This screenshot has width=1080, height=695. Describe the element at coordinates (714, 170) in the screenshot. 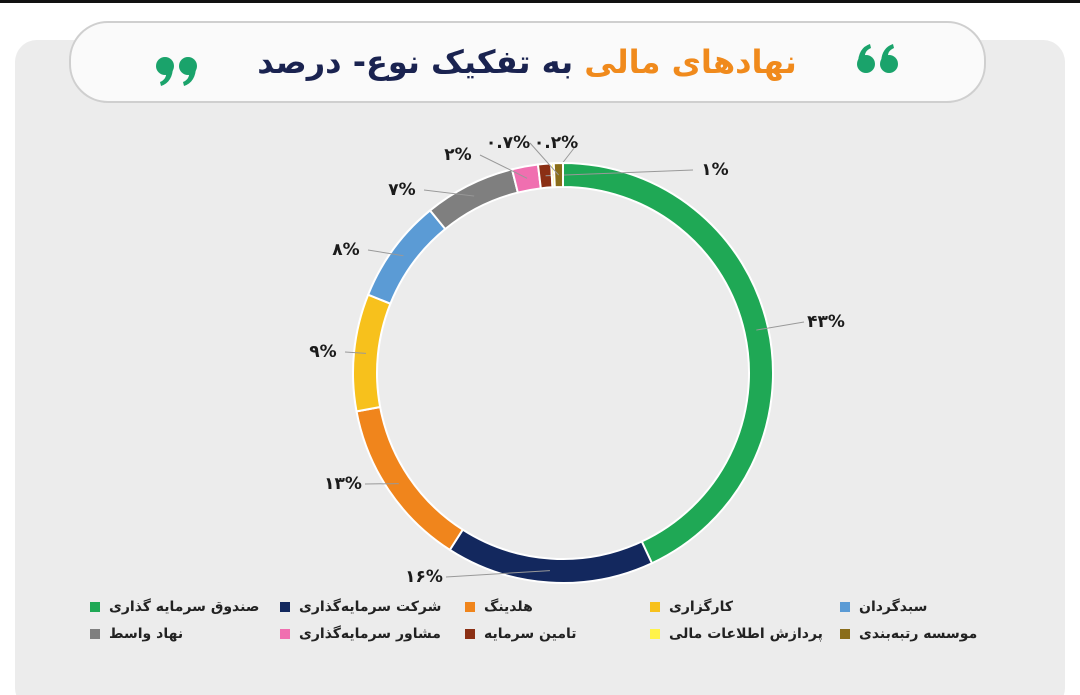

I see `value-label: ۱%` at that location.